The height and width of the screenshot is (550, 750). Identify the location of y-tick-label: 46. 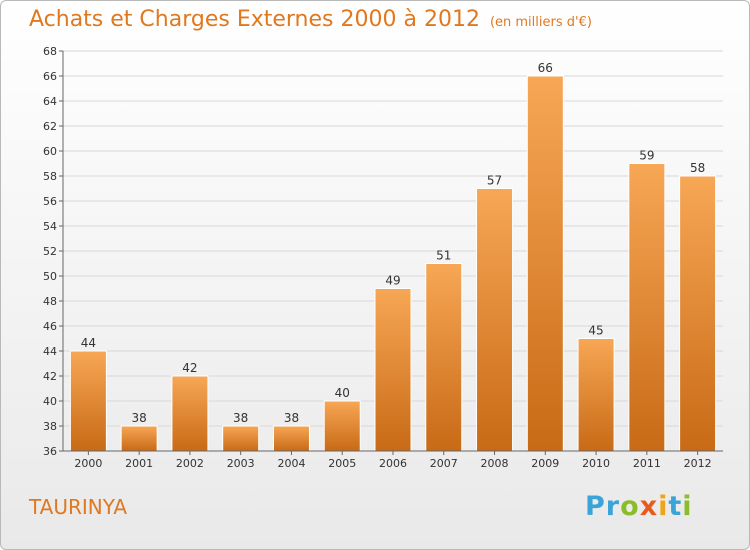
(50, 326).